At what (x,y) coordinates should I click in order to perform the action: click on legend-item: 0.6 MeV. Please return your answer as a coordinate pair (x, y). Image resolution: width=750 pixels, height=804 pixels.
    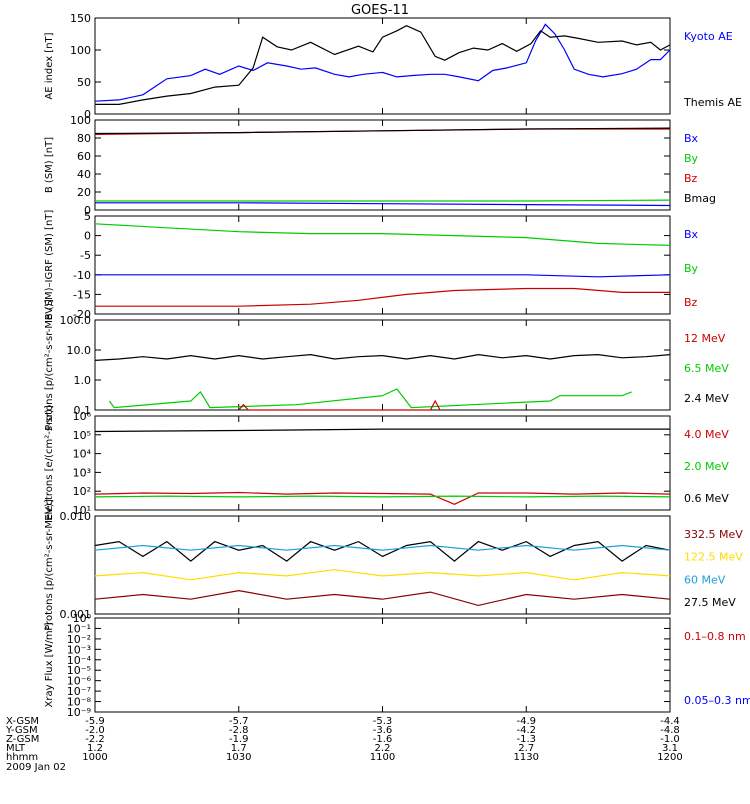
    Looking at the image, I should click on (706, 498).